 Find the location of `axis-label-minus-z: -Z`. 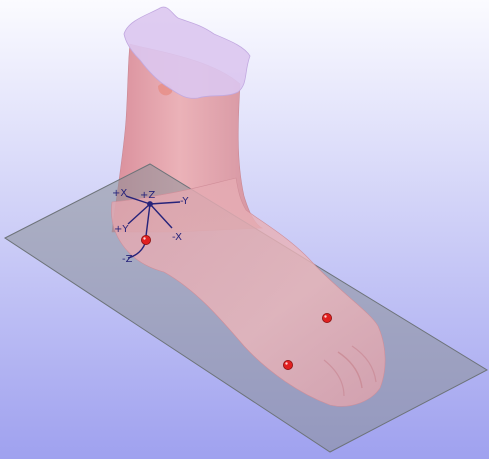

axis-label-minus-z: -Z is located at coordinates (127, 259).